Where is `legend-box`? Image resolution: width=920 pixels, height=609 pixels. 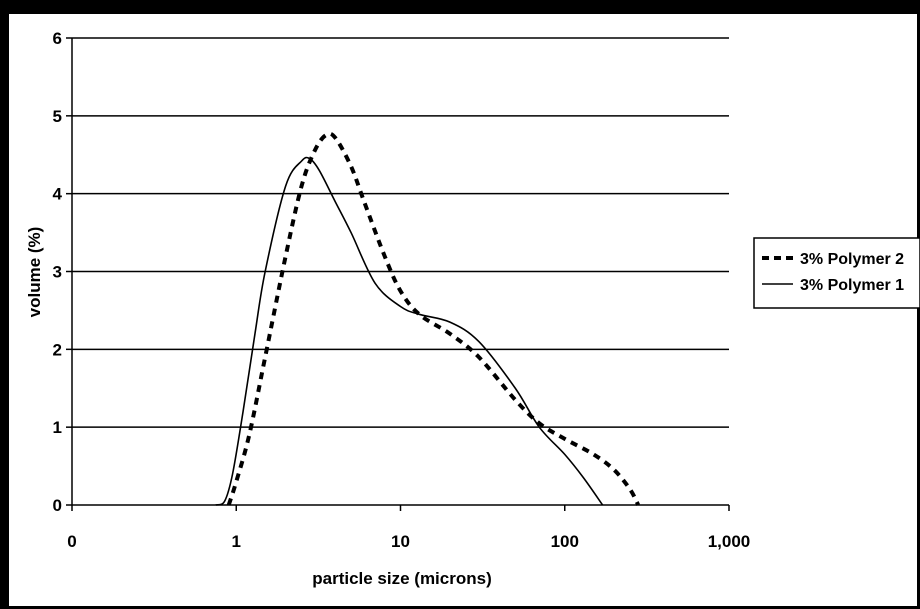 legend-box is located at coordinates (836, 273).